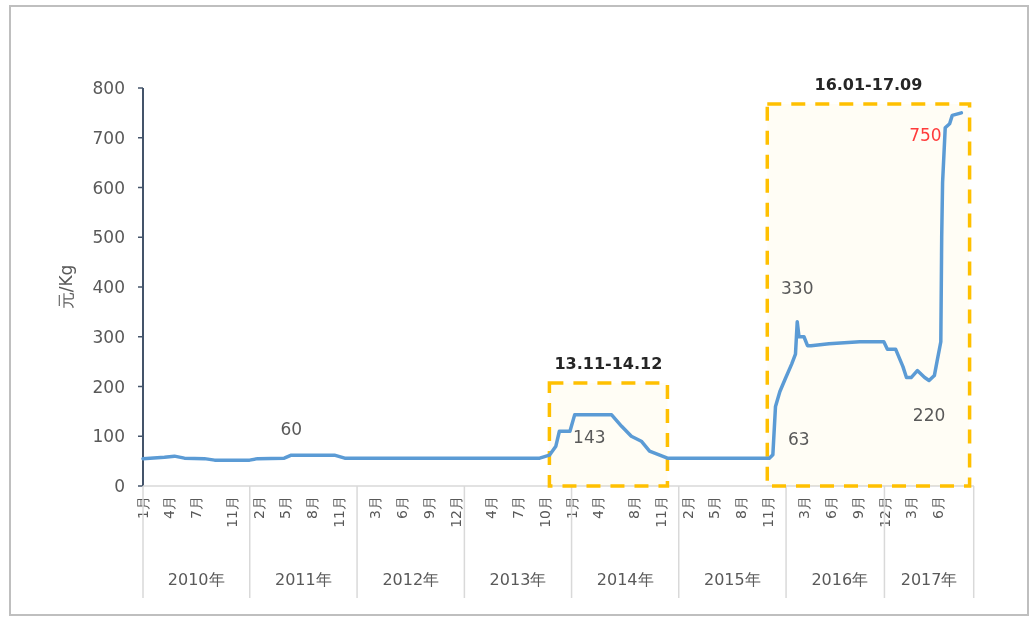 This screenshot has height=623, width=1034. Describe the element at coordinates (108, 336) in the screenshot. I see `y-tick-label: 300` at that location.